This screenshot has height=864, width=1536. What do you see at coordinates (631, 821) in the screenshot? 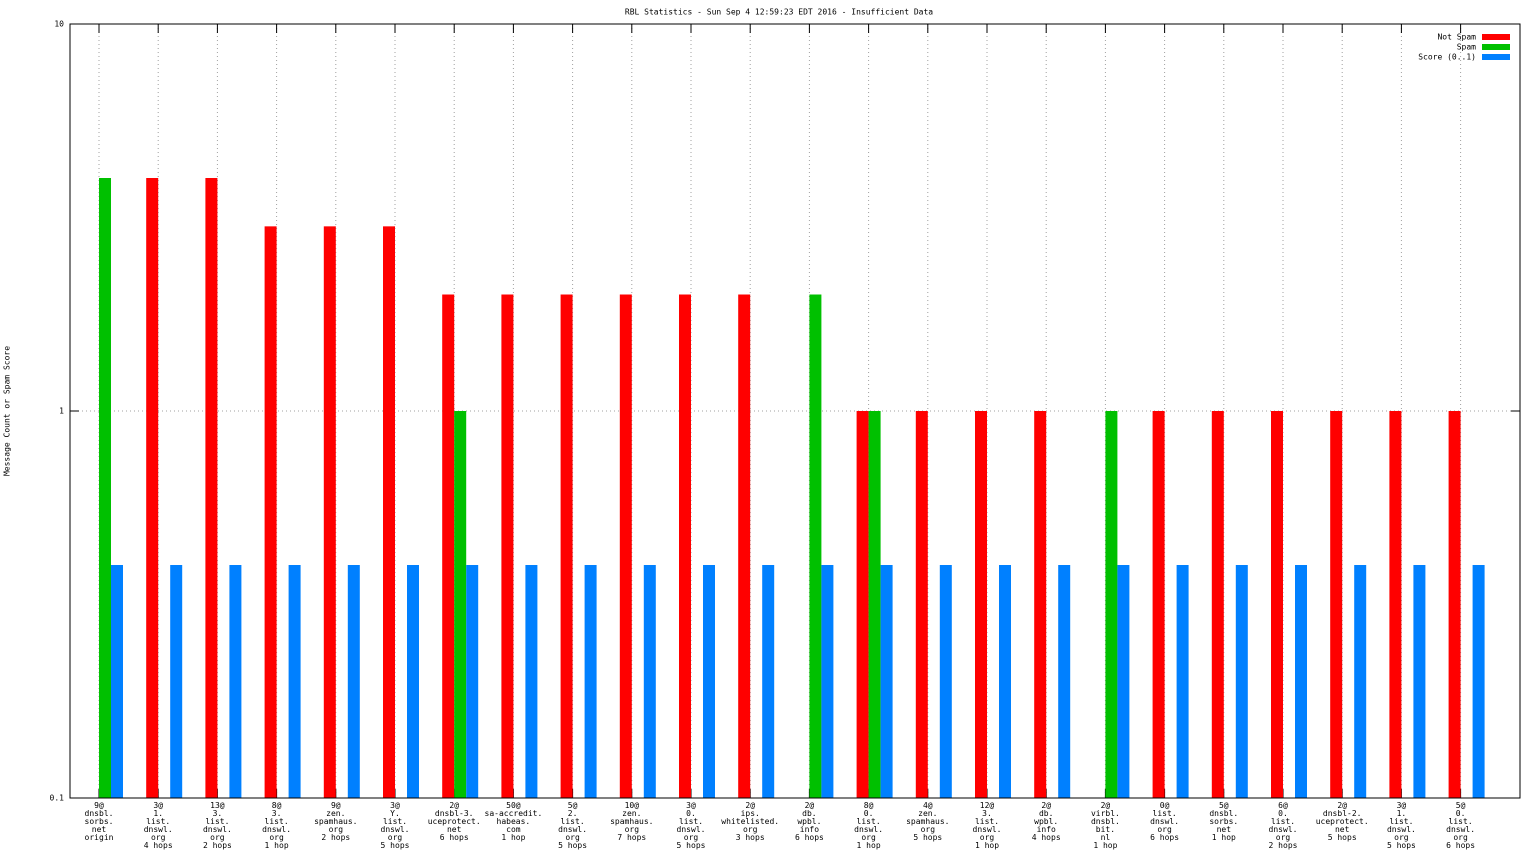
I see `x-tick-label: 10@ zen. spamhaus. org 7 hops` at bounding box center [631, 821].